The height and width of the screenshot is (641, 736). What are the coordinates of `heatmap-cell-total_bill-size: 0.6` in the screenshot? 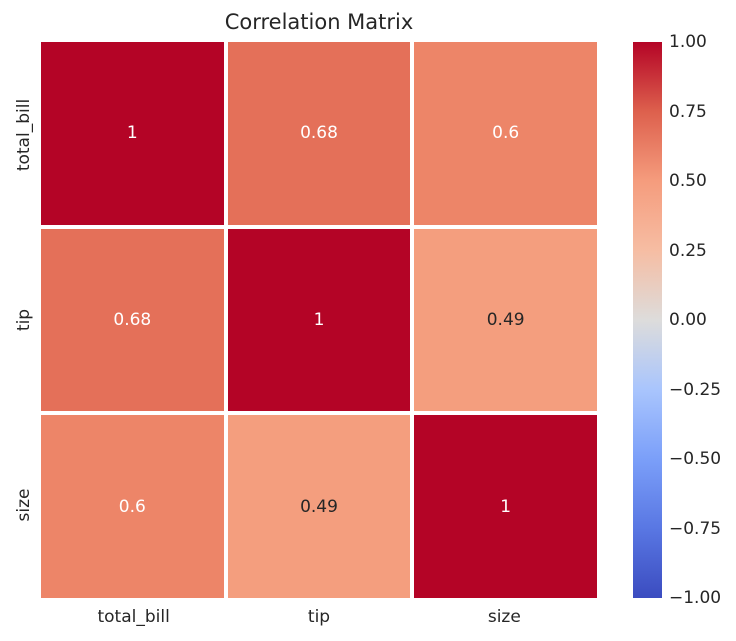 It's located at (505, 133).